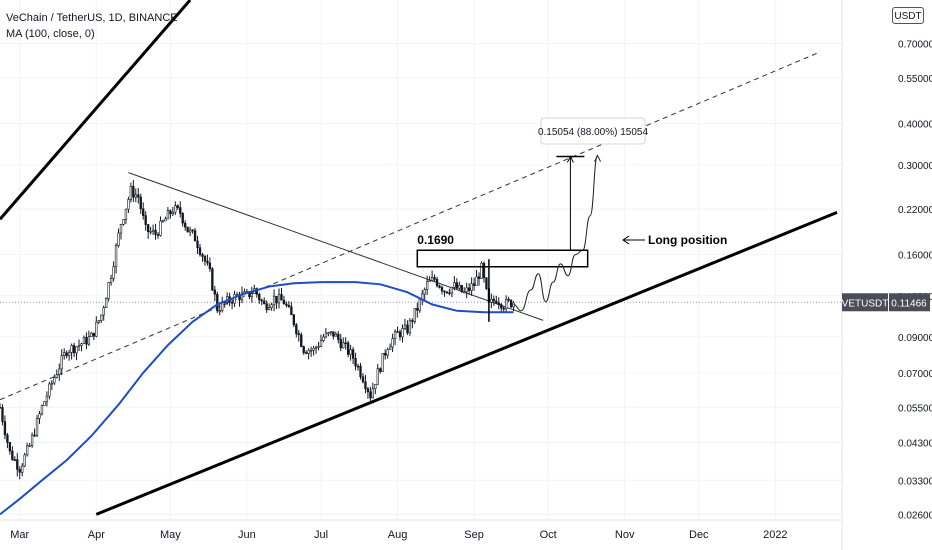 The height and width of the screenshot is (550, 932). What do you see at coordinates (699, 535) in the screenshot?
I see `x-tick-label: Dec` at bounding box center [699, 535].